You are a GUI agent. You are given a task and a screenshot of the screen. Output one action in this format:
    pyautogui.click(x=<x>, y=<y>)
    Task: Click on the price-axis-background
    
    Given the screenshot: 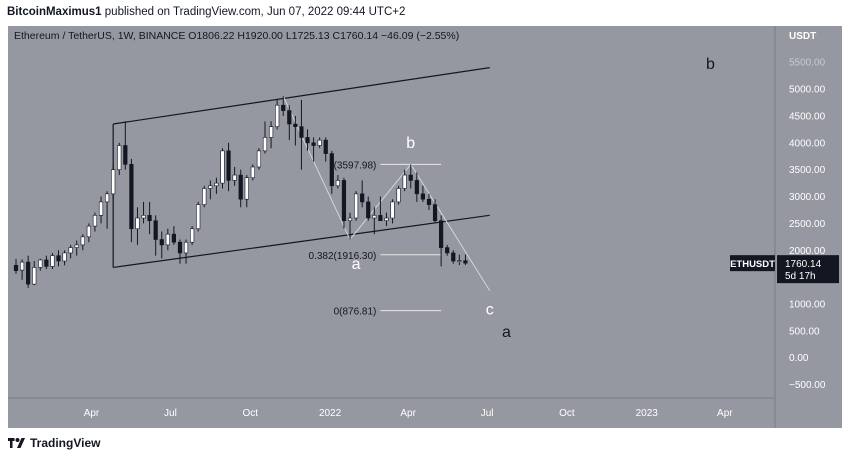 What is the action you would take?
    pyautogui.click(x=808, y=227)
    